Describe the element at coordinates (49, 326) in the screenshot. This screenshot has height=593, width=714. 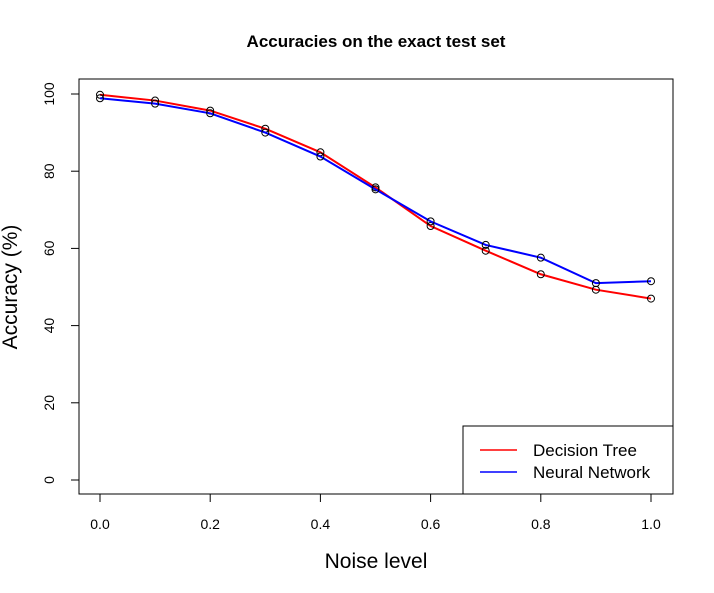
I see `y-tick-label: 40` at that location.